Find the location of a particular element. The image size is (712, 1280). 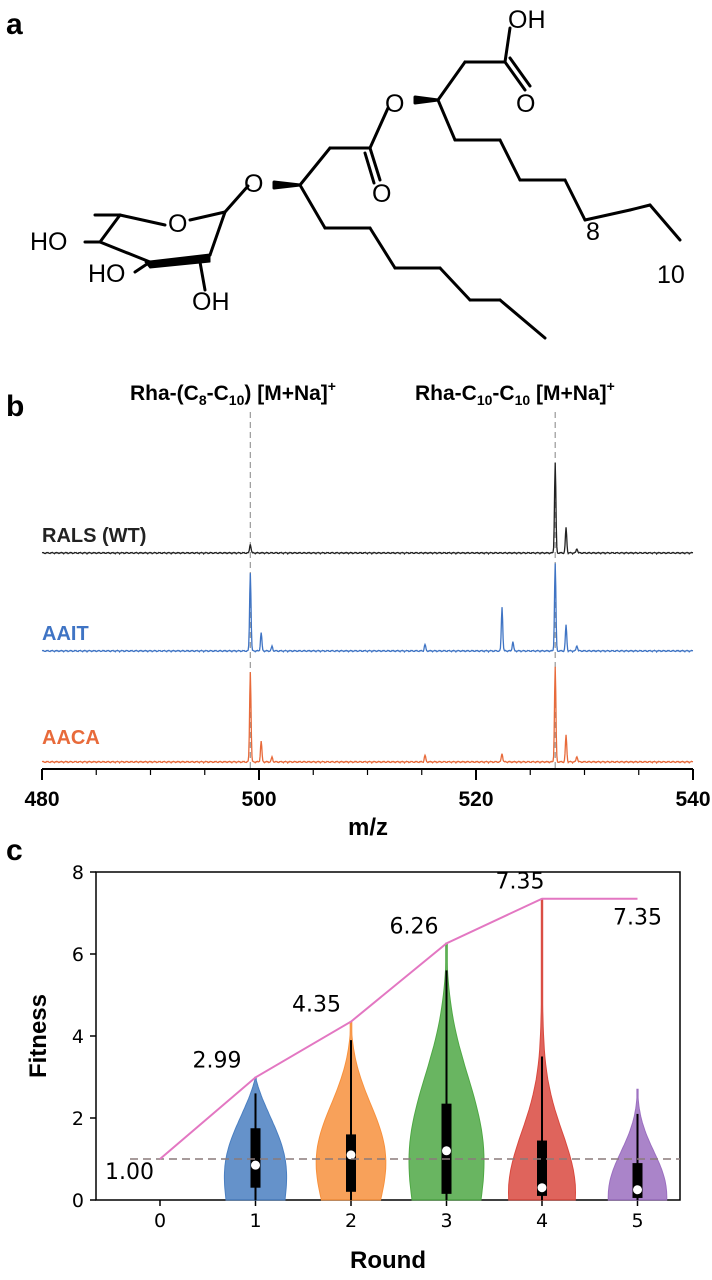

violin-x-tick-label: 4 is located at coordinates (542, 1221).